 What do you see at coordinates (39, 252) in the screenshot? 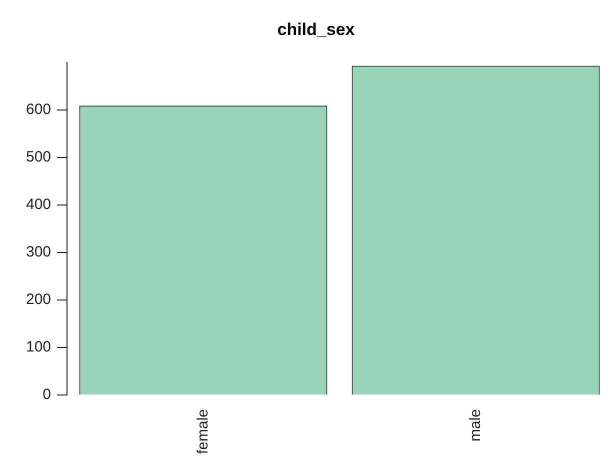
I see `y-tick-label: 300` at bounding box center [39, 252].